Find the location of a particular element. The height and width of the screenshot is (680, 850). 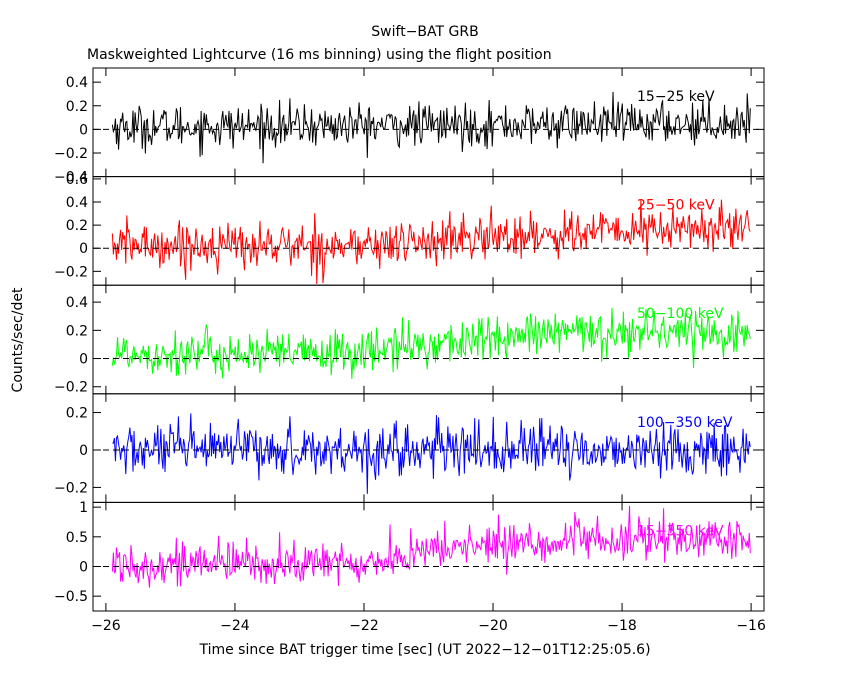

y-axis-label: Counts/sec/det is located at coordinates (18, 339).